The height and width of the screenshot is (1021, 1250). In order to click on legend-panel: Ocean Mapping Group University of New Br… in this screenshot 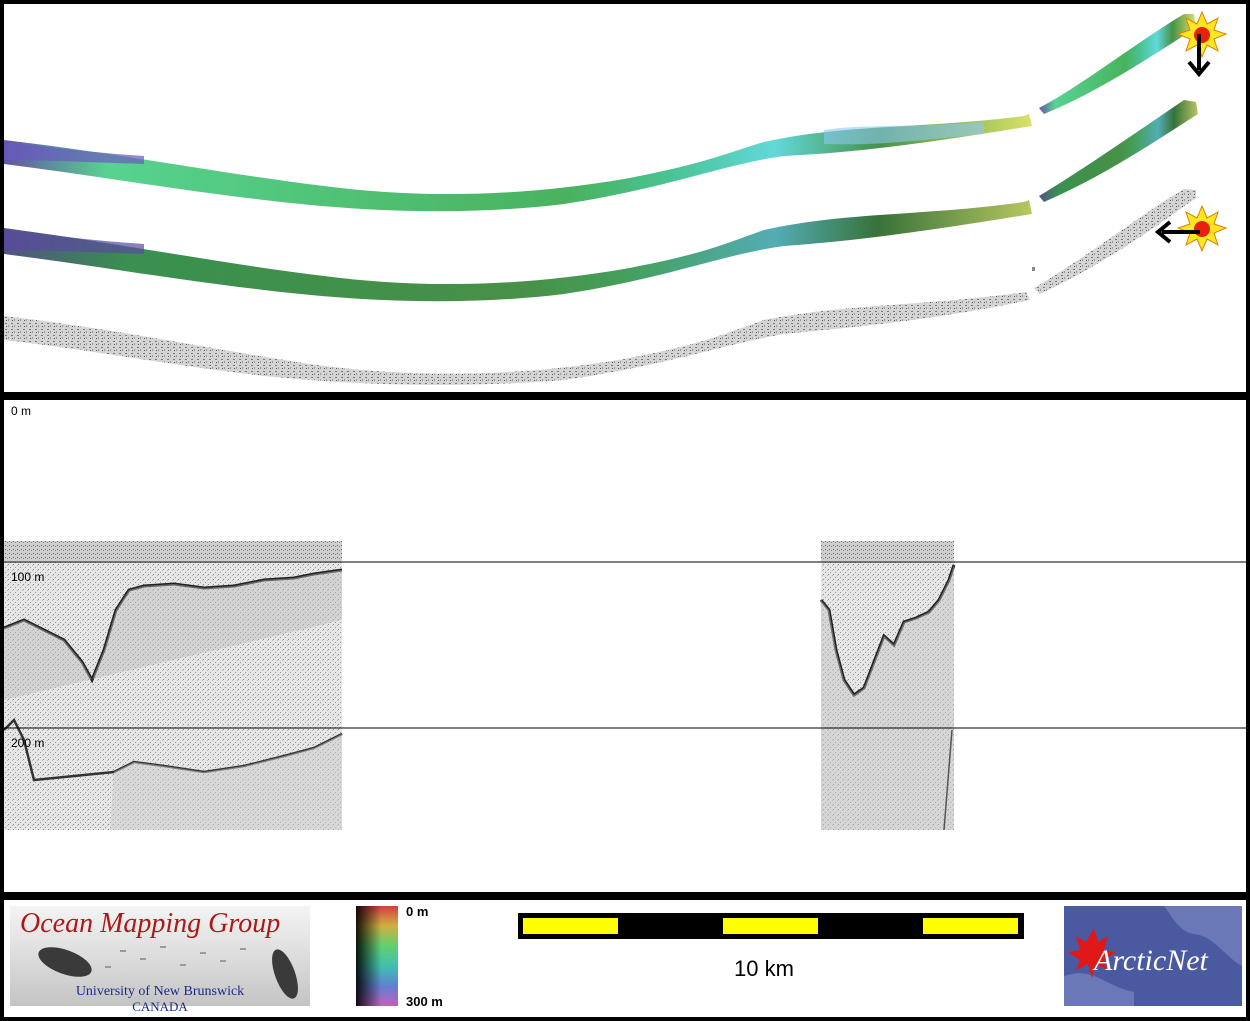, I will do `click(625, 958)`.